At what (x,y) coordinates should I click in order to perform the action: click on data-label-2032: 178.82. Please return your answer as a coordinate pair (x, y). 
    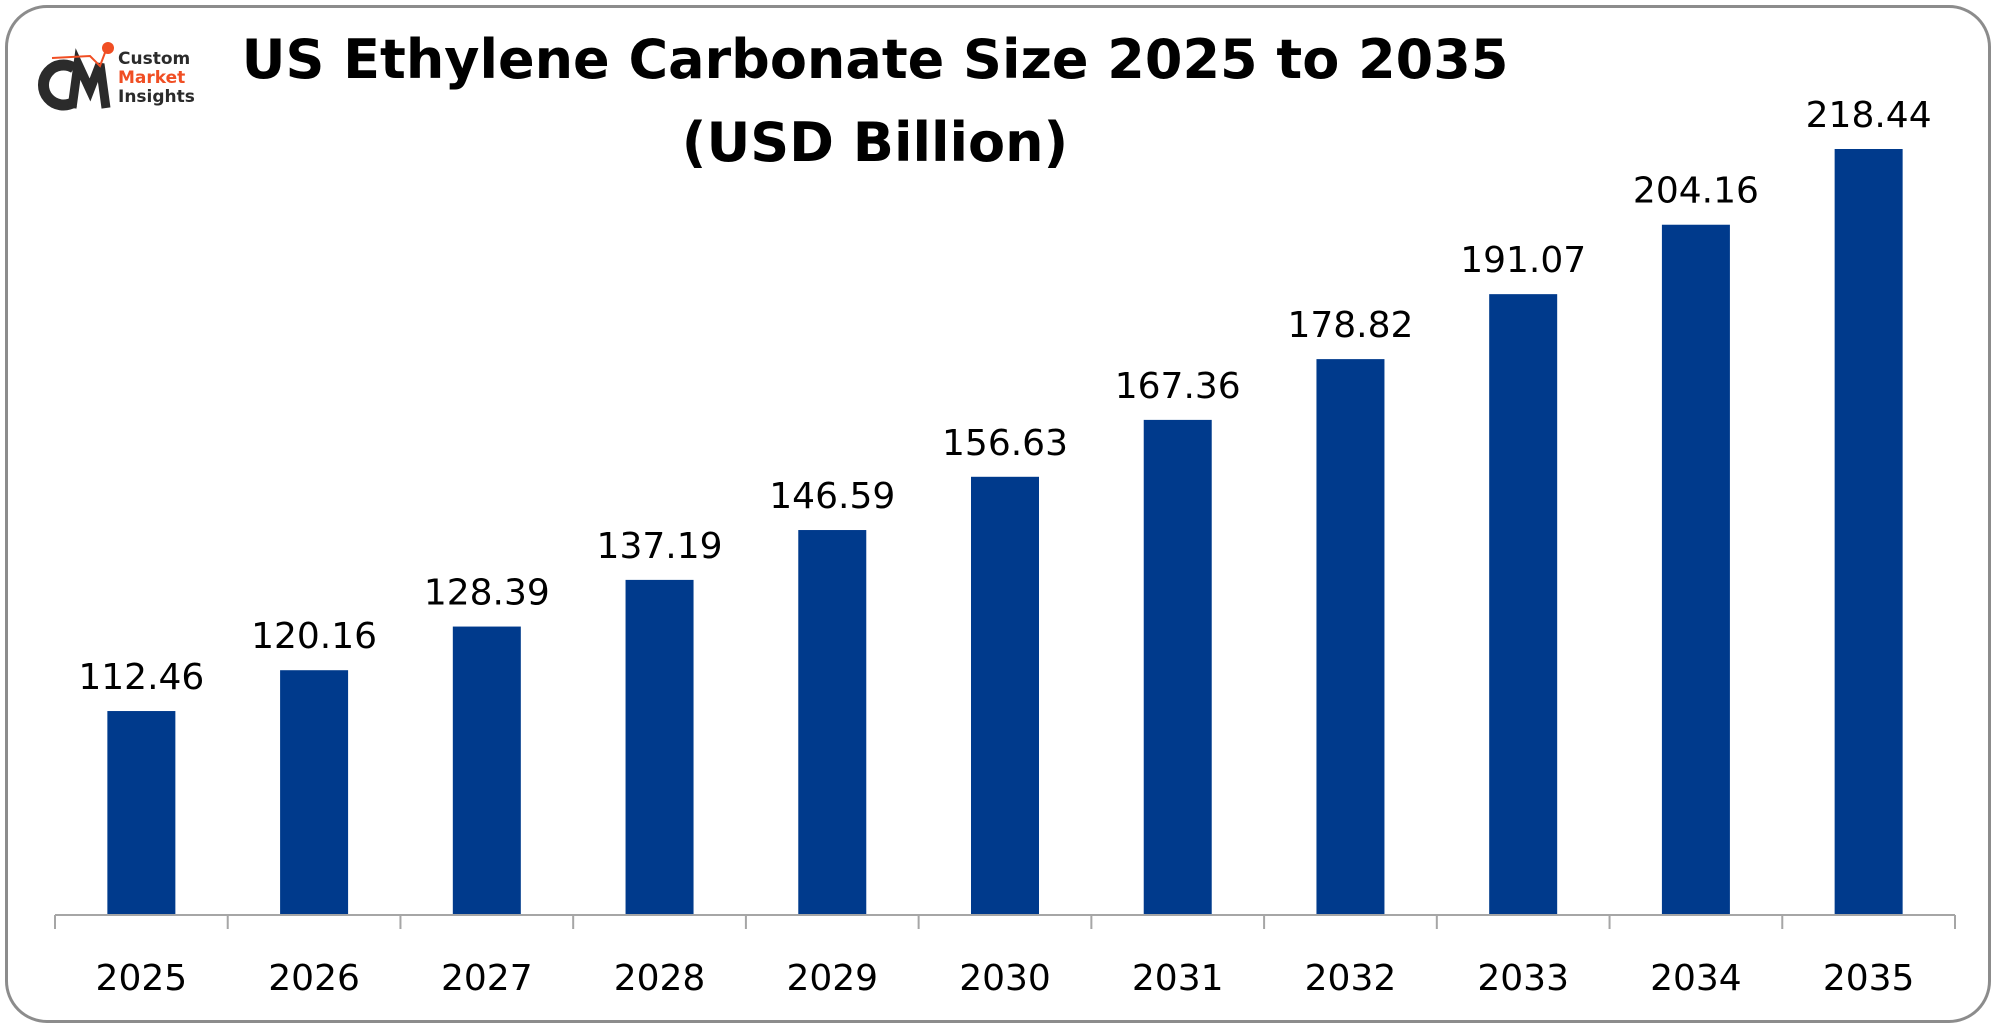
    Looking at the image, I should click on (1350, 325).